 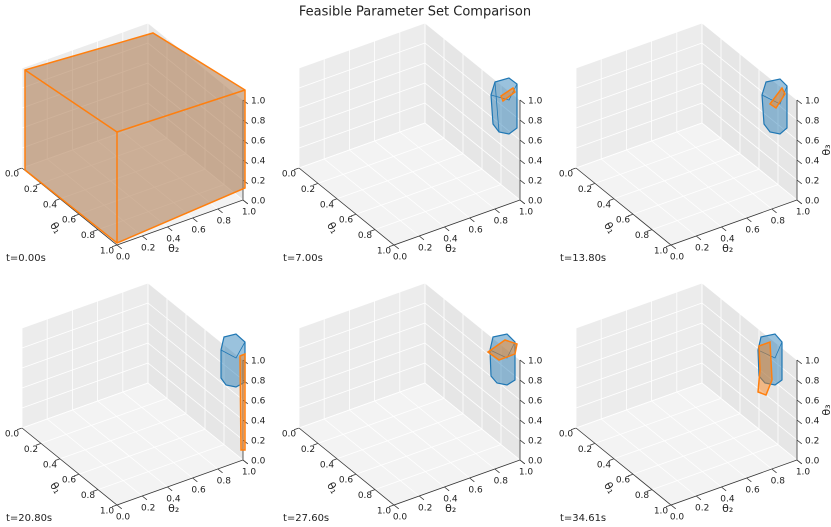 What do you see at coordinates (497, 107) in the screenshot?
I see `edge` at bounding box center [497, 107].